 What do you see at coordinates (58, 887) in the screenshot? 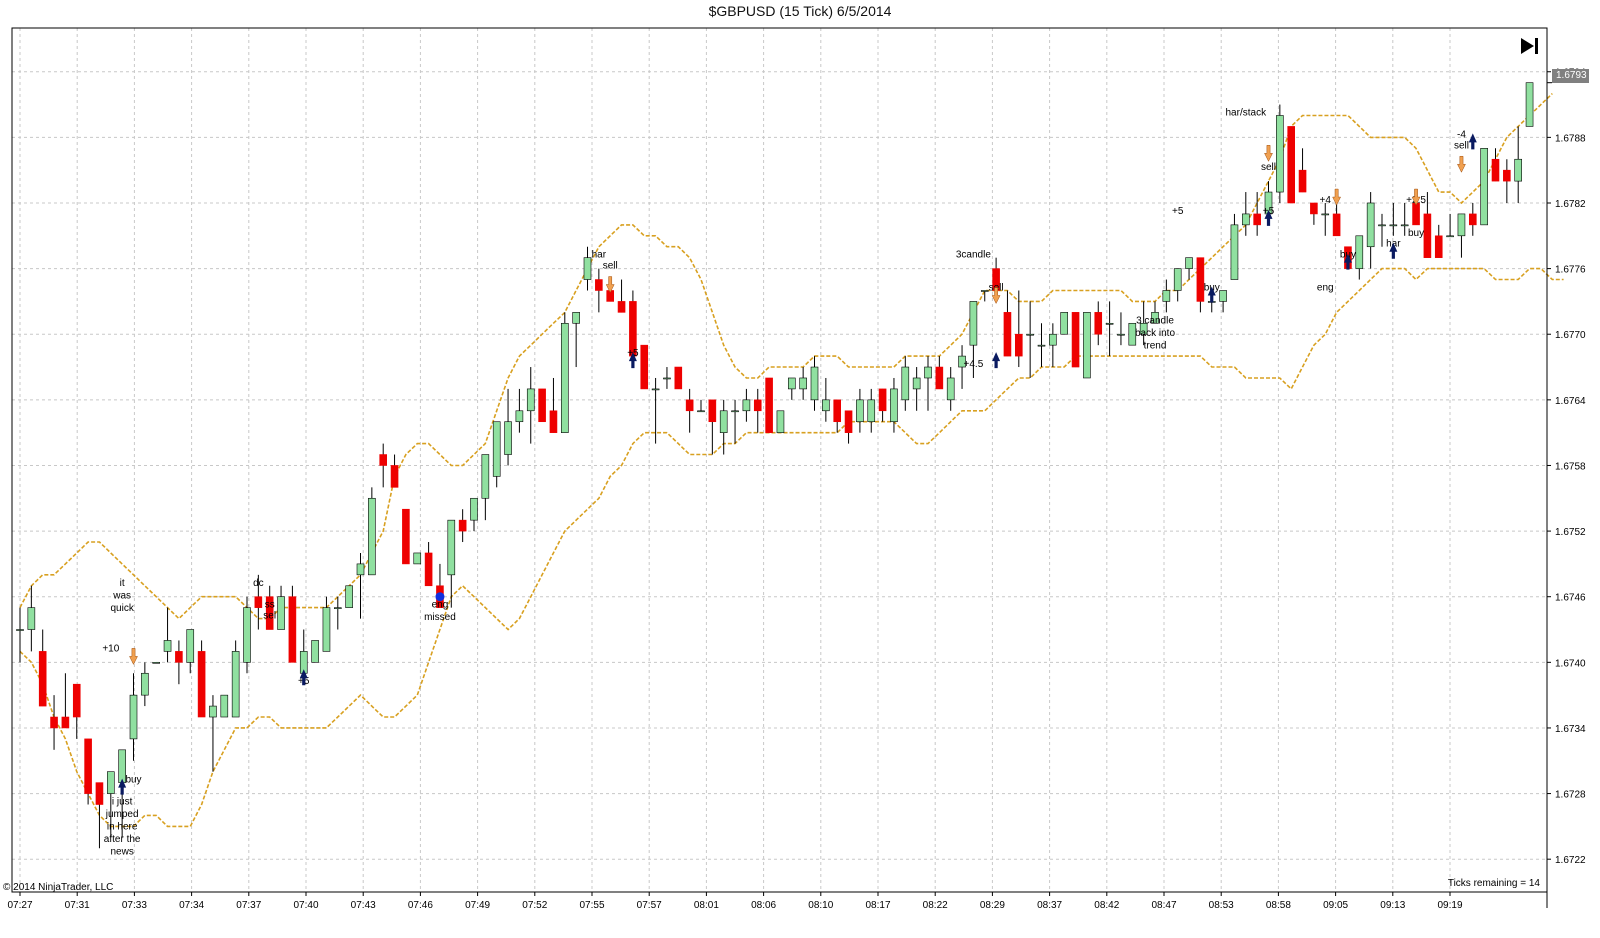
I see `copyright: © 2014 NinjaTrader, LLC` at bounding box center [58, 887].